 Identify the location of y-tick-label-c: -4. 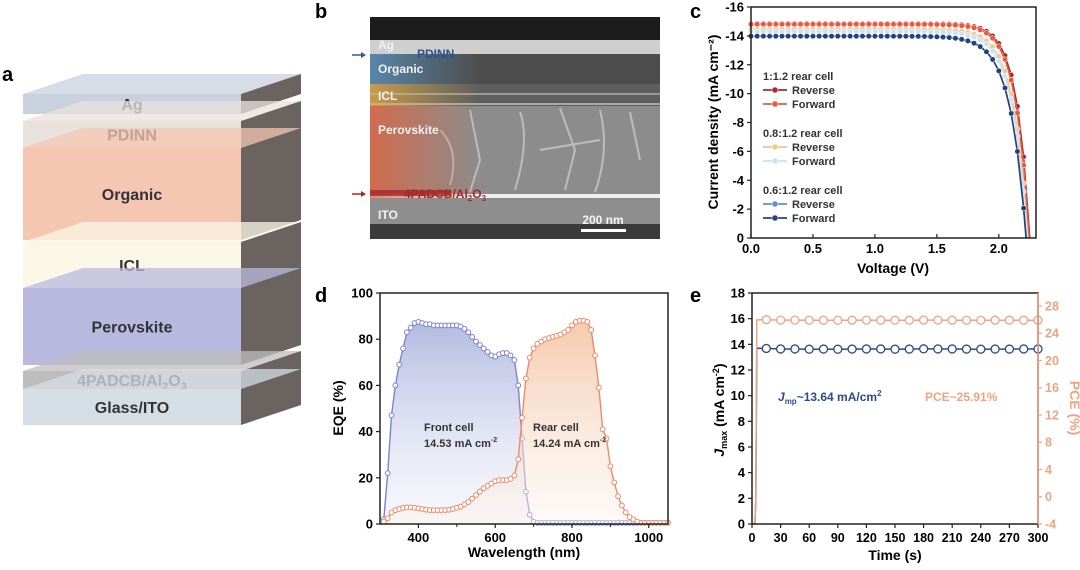
(738, 180).